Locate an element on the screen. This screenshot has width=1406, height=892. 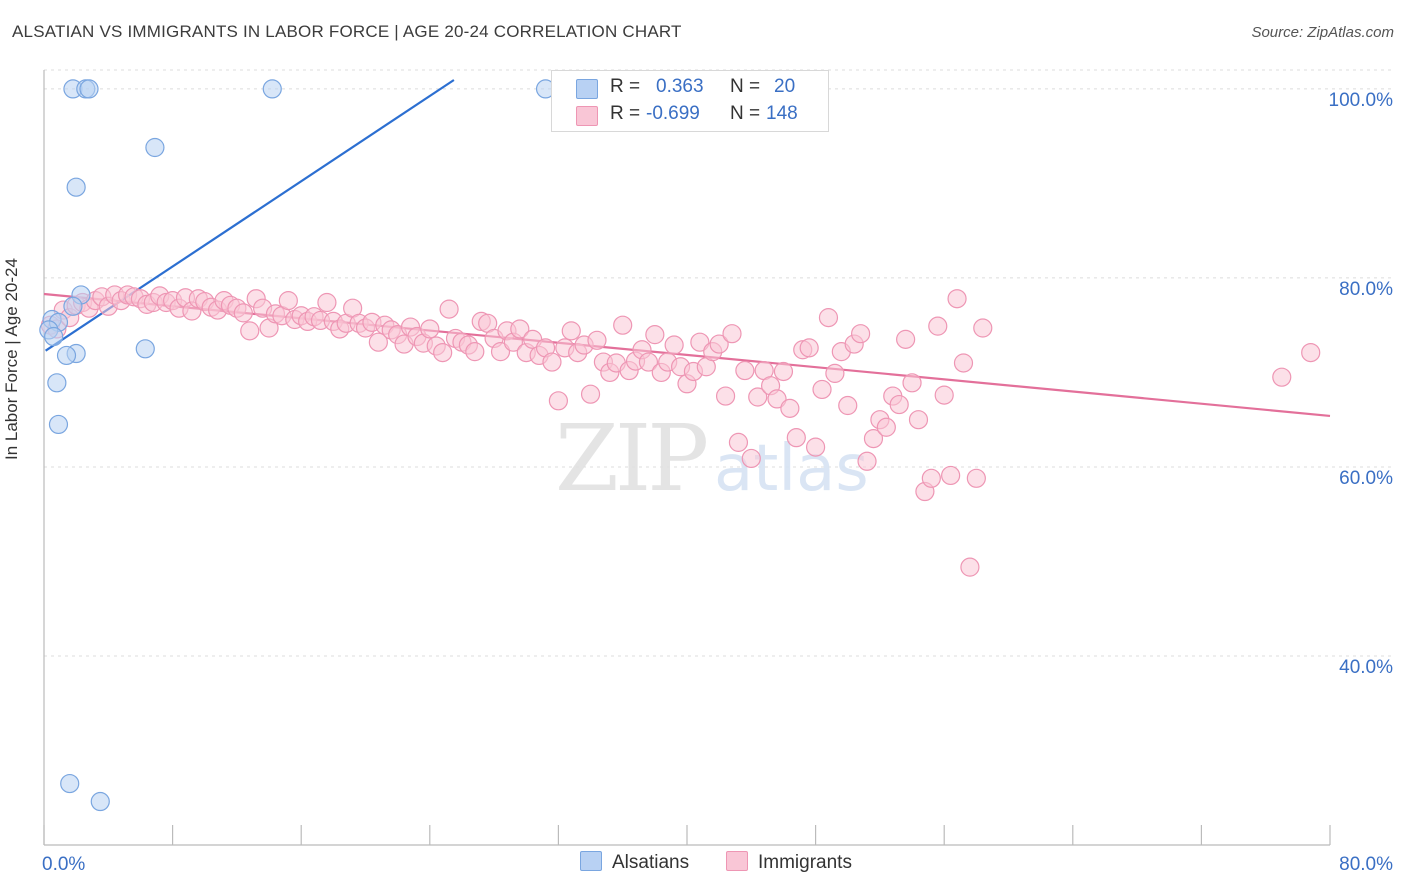
y-tick-label: 80.0% is located at coordinates (1366, 289).